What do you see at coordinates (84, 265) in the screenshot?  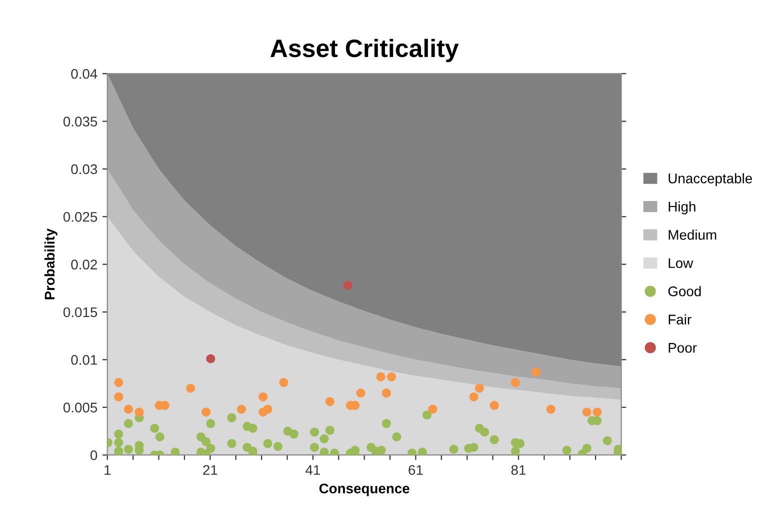 I see `y-tick-label: 0.02` at bounding box center [84, 265].